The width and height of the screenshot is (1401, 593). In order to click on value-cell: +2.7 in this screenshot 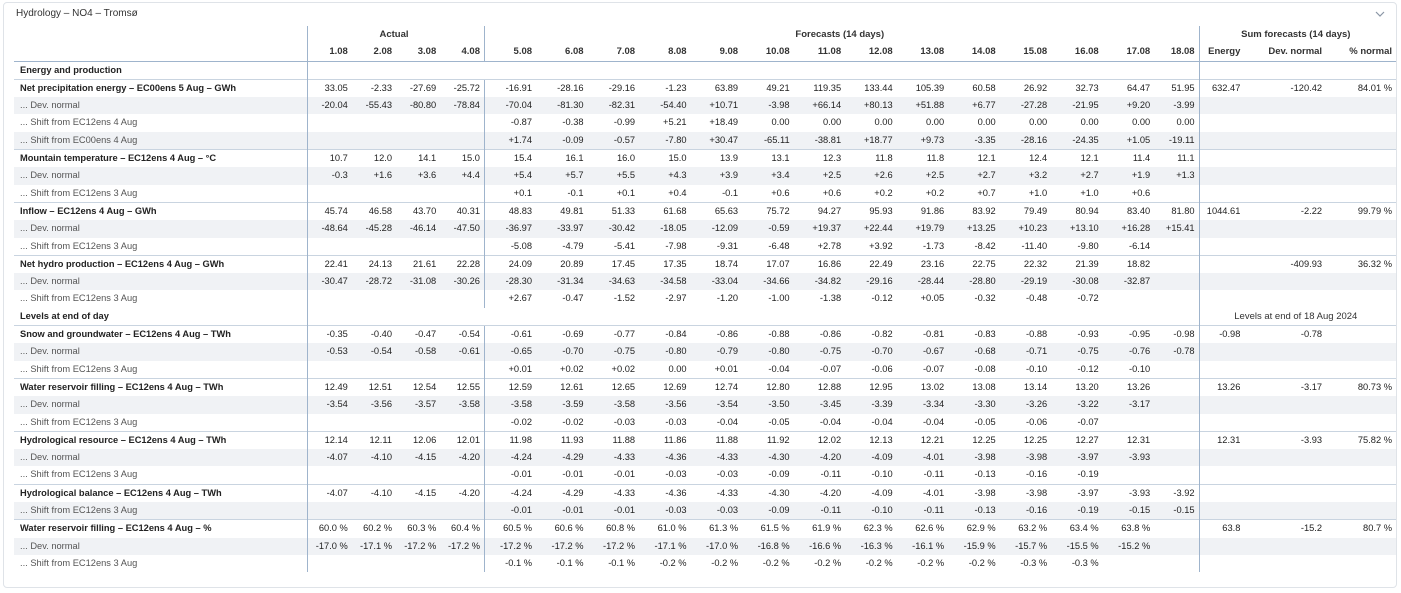, I will do `click(974, 176)`.